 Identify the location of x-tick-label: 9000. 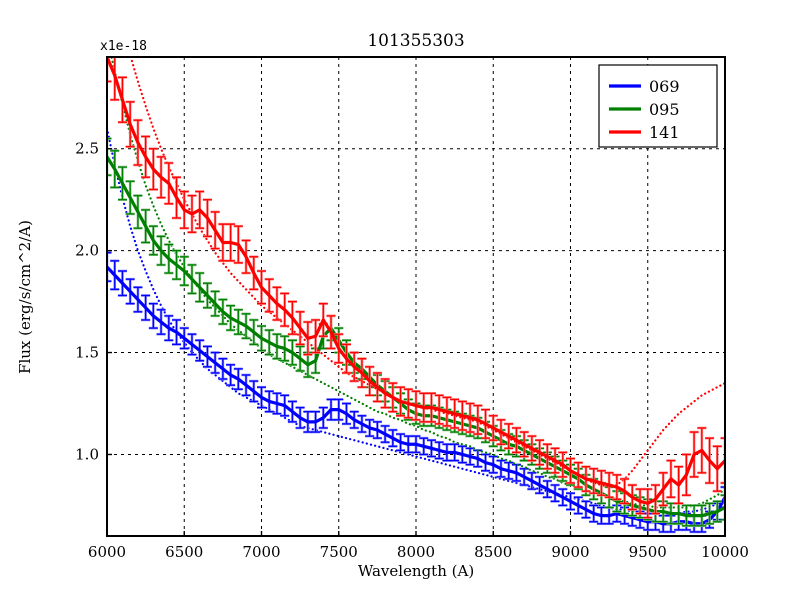
(570, 552).